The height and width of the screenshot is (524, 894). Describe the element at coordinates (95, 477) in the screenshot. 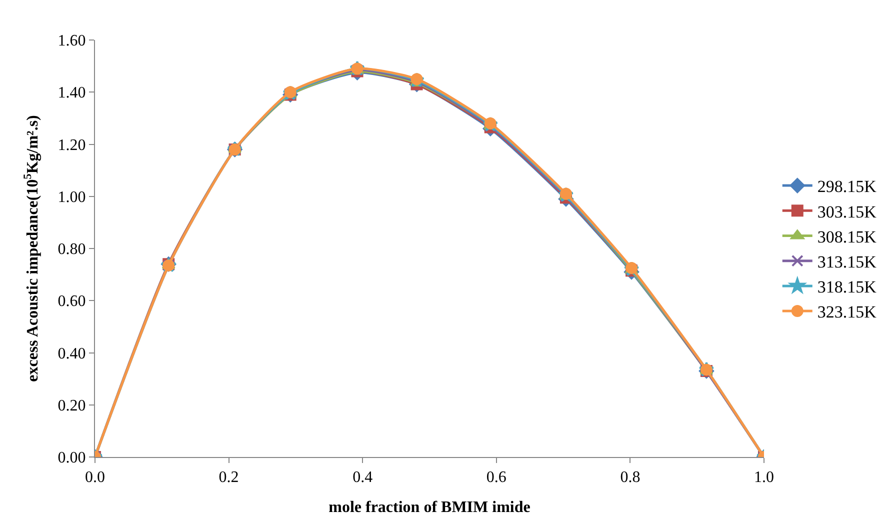

I see `x-tick-label: 0.0` at that location.